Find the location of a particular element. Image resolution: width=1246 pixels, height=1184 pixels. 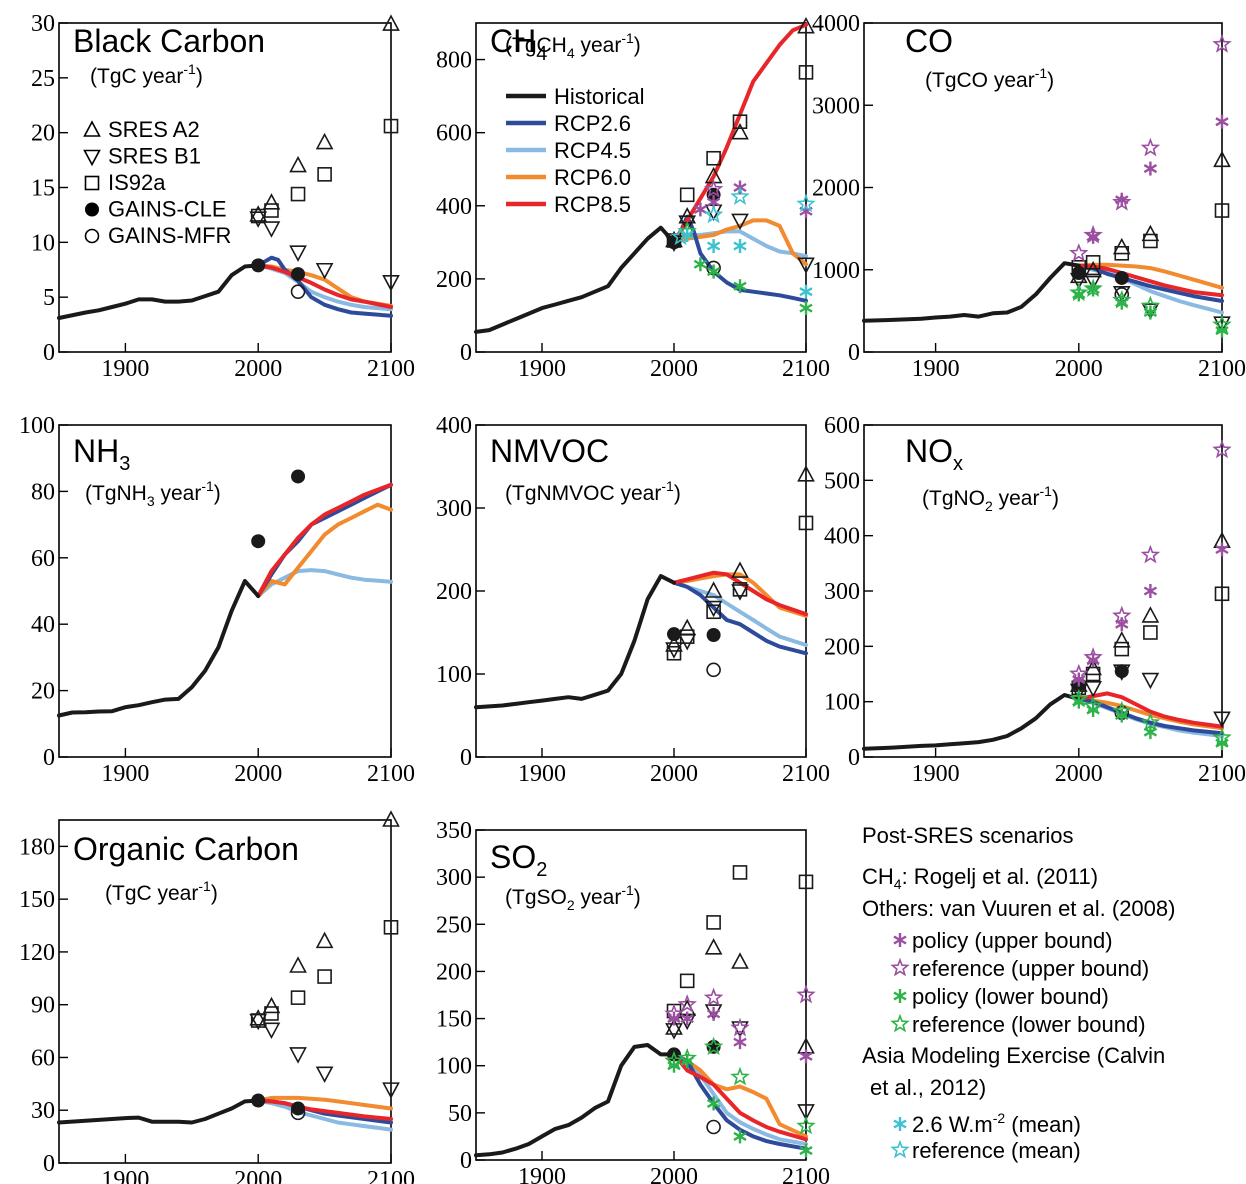

legend-label: RCP2.6 is located at coordinates (592, 123).